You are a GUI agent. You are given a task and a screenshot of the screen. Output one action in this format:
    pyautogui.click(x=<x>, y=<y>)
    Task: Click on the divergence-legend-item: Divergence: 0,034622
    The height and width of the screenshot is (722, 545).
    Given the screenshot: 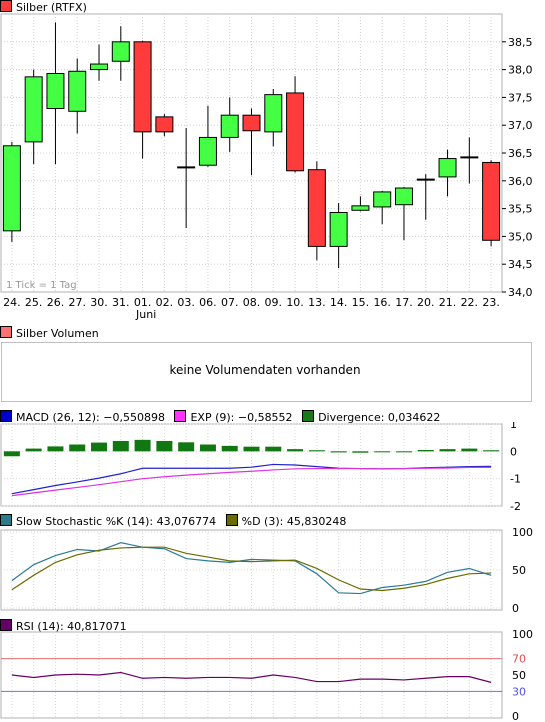 What is the action you would take?
    pyautogui.click(x=371, y=417)
    